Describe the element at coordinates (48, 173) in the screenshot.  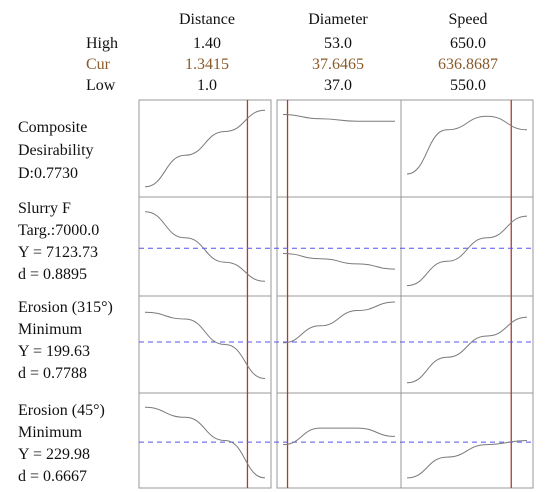
I see `row-composite-line-3: D:0.7730` at that location.